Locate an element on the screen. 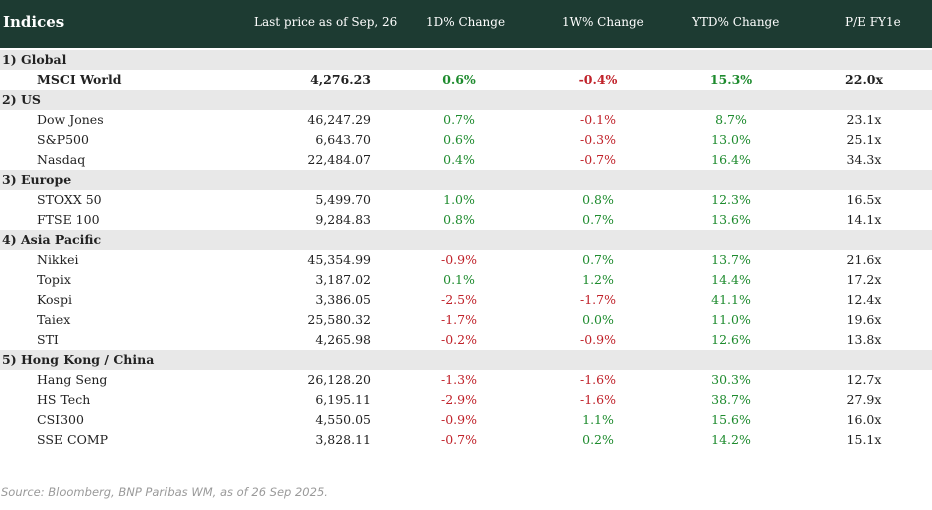 The height and width of the screenshot is (510, 932). change-ytd: 8.7% is located at coordinates (731, 119).